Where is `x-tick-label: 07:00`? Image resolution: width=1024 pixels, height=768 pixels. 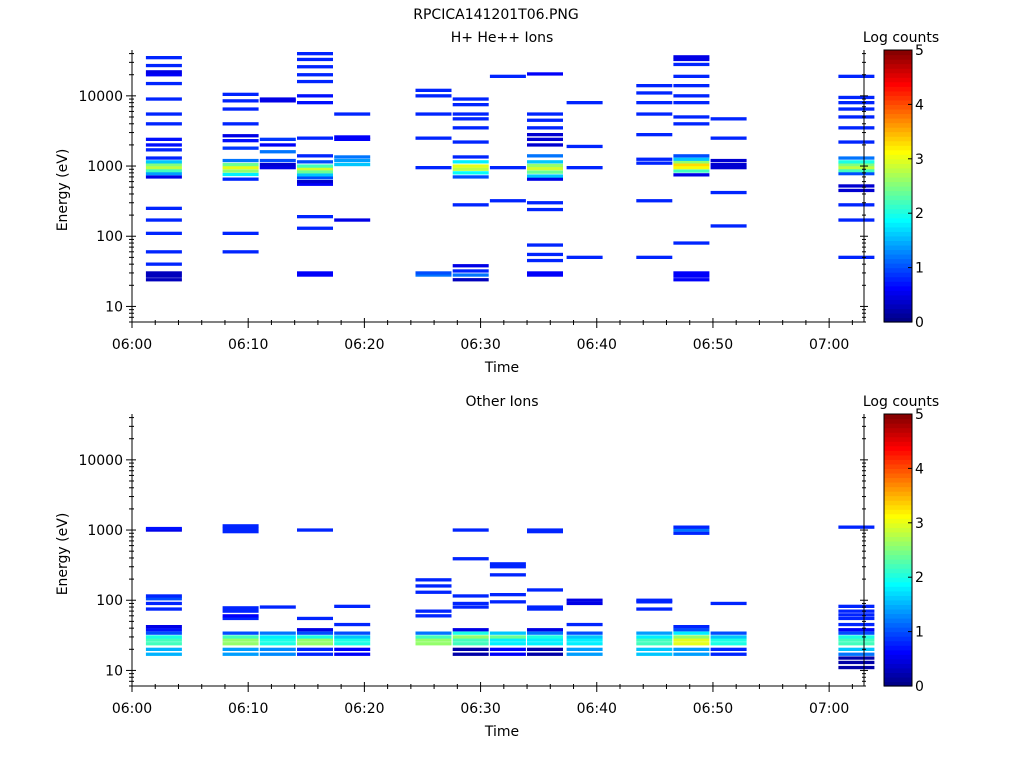
x-tick-label: 07:00 is located at coordinates (829, 345).